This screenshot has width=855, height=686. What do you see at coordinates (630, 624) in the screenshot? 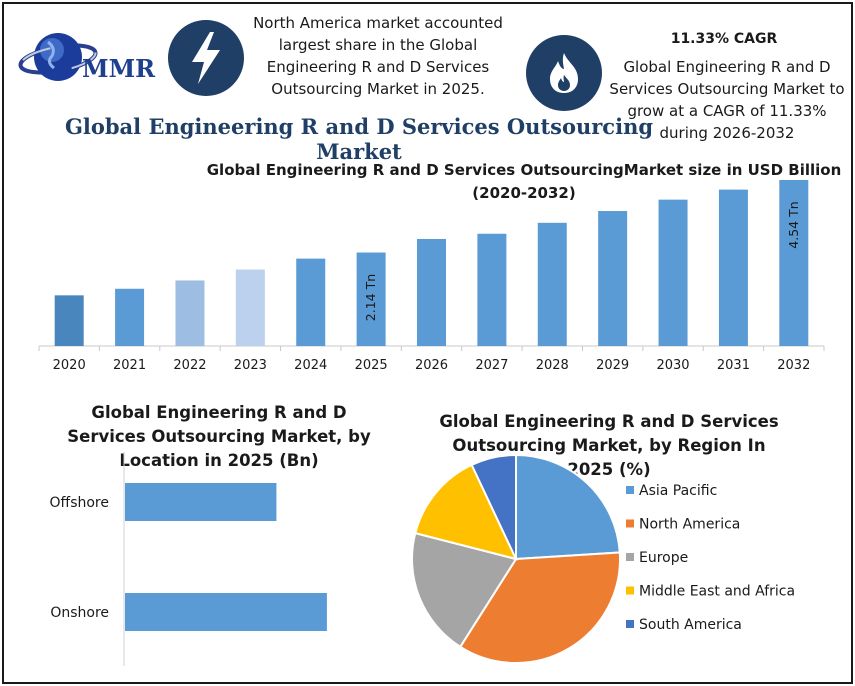
I see `legend-swatch-south-america` at bounding box center [630, 624].